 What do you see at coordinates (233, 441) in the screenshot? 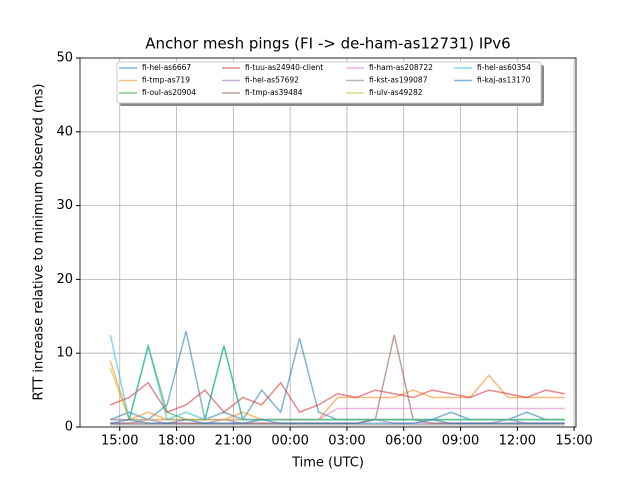
I see `x-tick-label: 21:00` at bounding box center [233, 441].